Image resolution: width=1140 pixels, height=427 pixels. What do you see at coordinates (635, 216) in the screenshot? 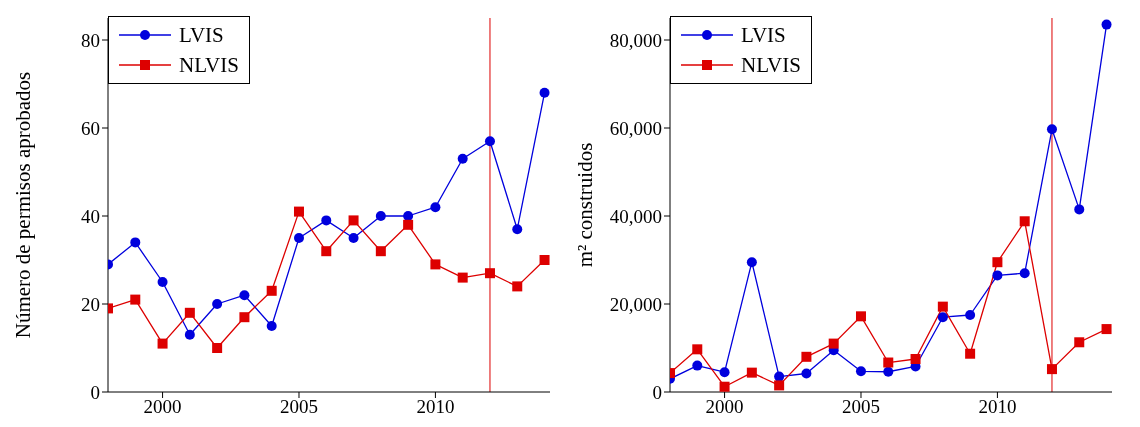
I see `y-tick-label: 40,000` at bounding box center [635, 216].